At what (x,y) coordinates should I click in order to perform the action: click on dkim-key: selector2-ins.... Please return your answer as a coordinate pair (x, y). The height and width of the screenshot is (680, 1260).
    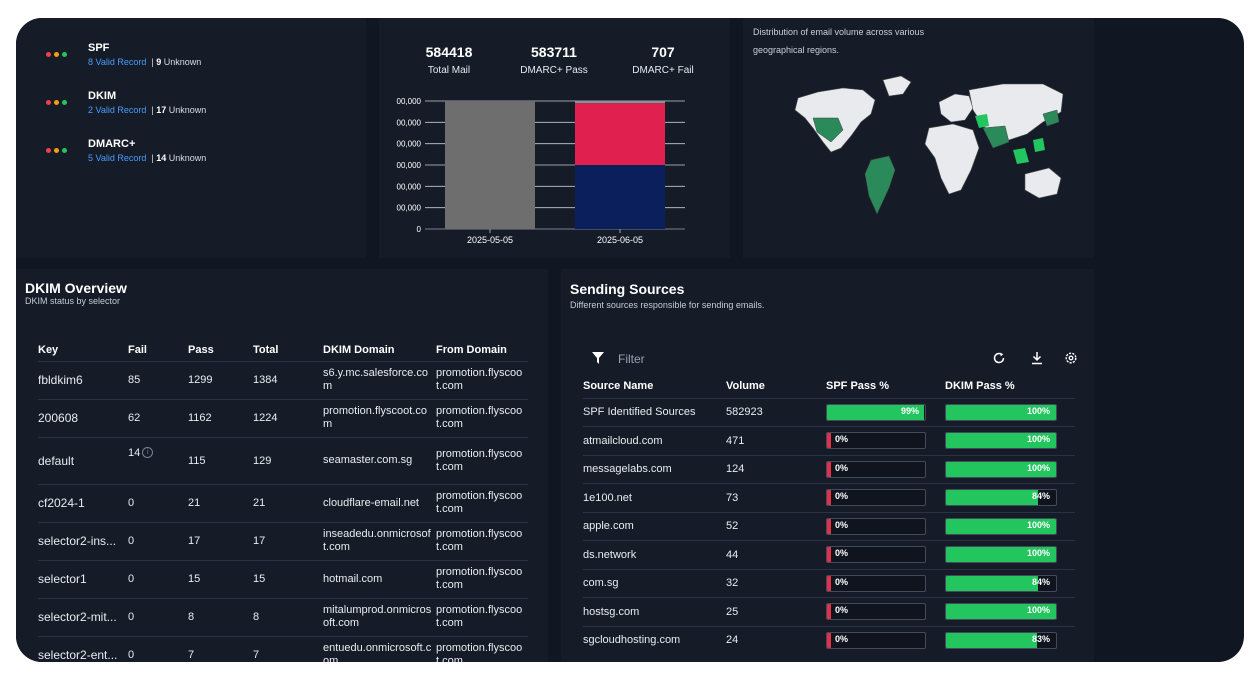
    Looking at the image, I should click on (83, 540).